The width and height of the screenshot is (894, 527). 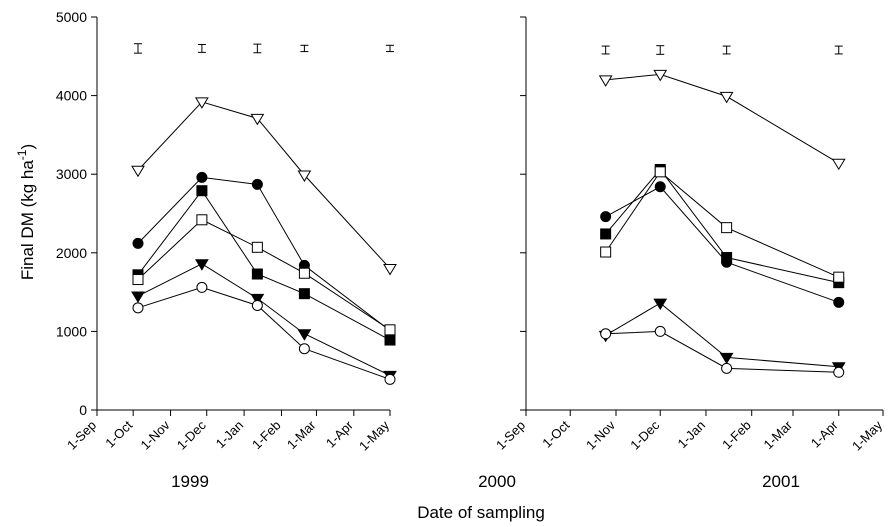 What do you see at coordinates (190, 481) in the screenshot?
I see `year-label-1999: 1999` at bounding box center [190, 481].